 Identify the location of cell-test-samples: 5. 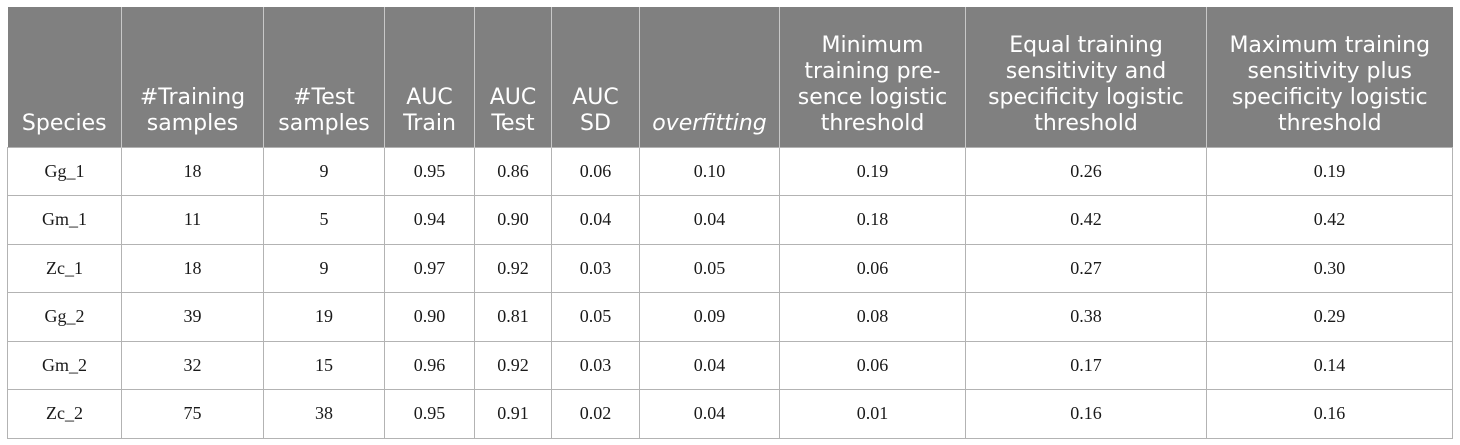
(324, 220).